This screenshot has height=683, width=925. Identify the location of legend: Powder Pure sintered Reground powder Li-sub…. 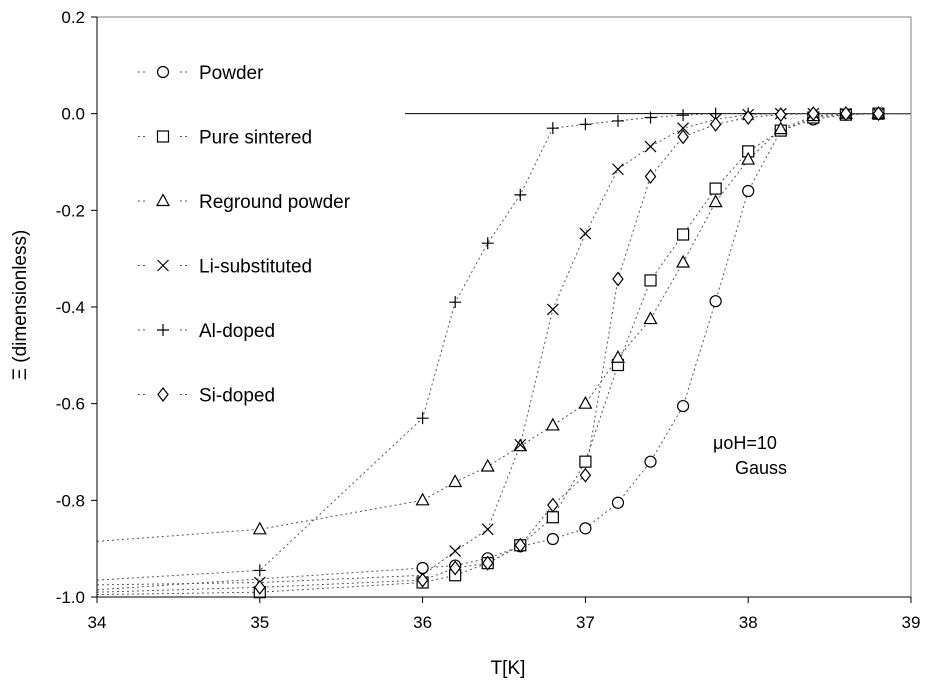
(244, 235).